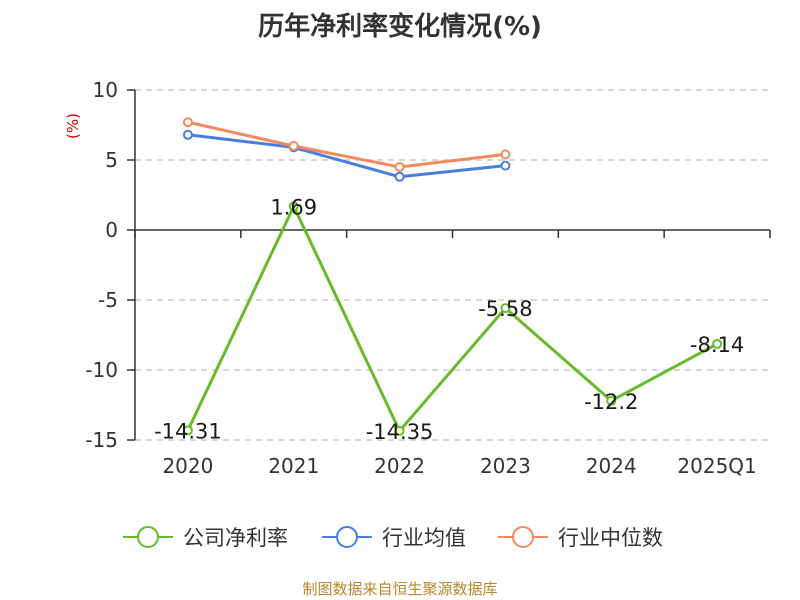 This screenshot has width=800, height=600. What do you see at coordinates (101, 440) in the screenshot?
I see `y-tick-label: -15` at bounding box center [101, 440].